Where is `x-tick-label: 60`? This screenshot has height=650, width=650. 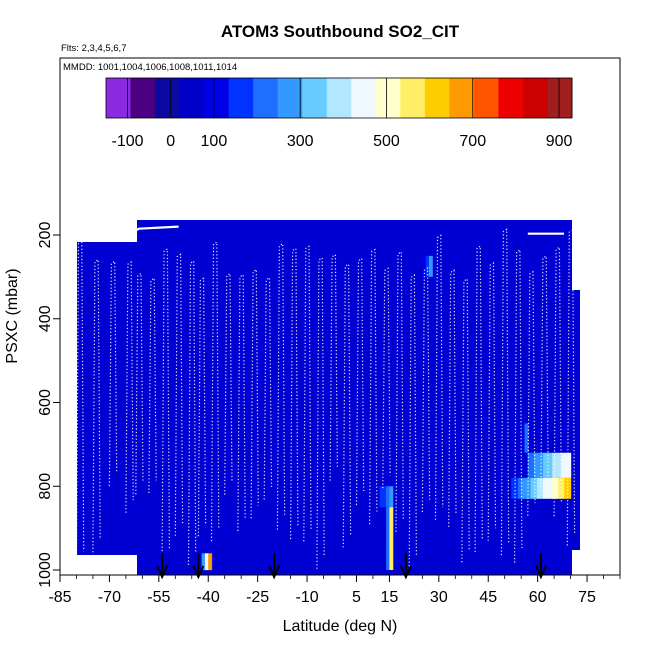
x-tick-label: 60 is located at coordinates (538, 597).